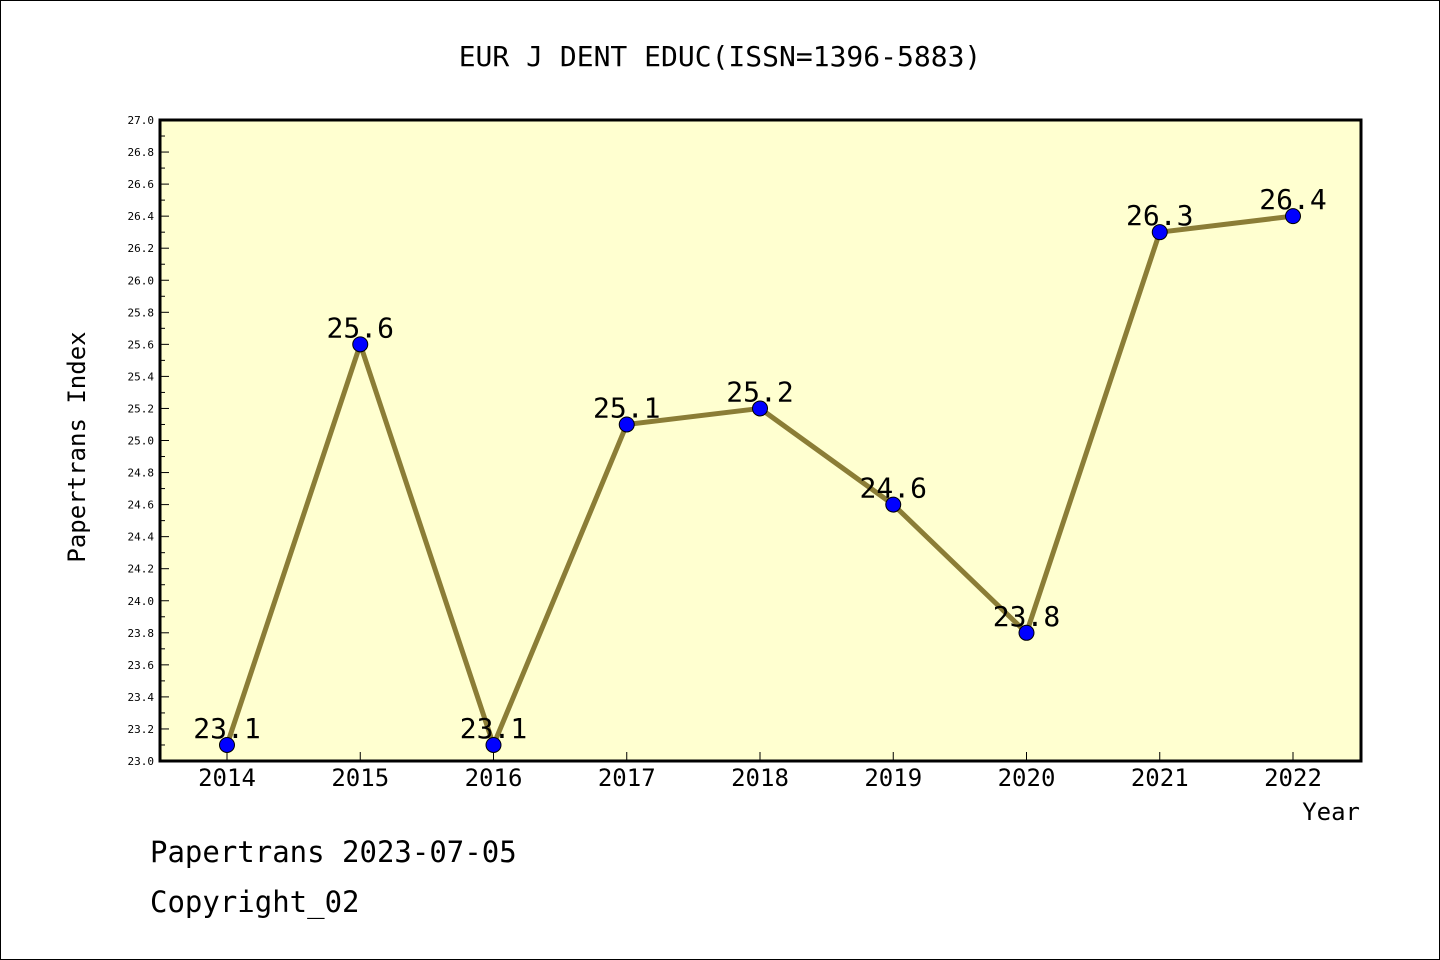  Describe the element at coordinates (627, 778) in the screenshot. I see `x-tick-label: 2017` at that location.